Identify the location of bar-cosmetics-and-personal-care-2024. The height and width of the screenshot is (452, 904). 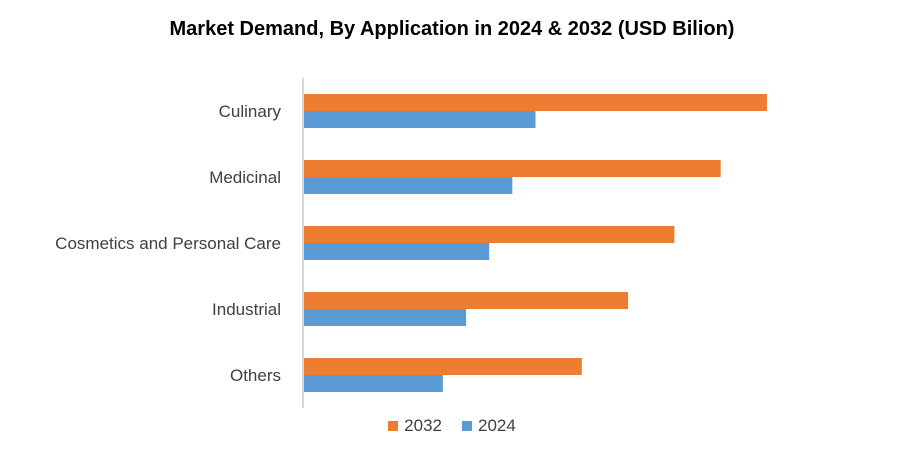
(397, 251).